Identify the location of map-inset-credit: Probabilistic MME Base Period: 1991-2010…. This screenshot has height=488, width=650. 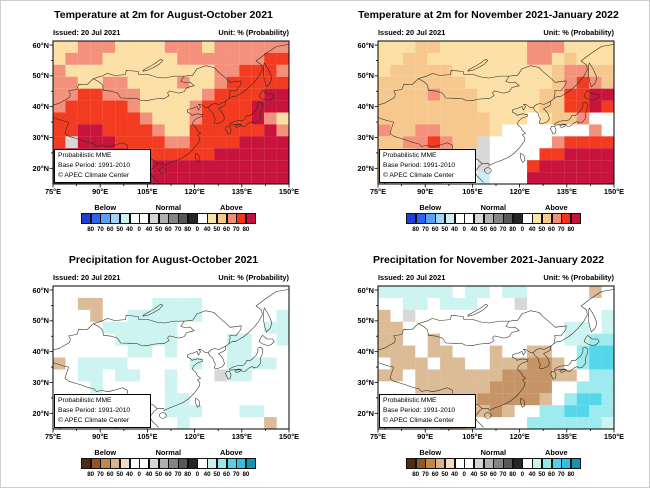
(427, 411).